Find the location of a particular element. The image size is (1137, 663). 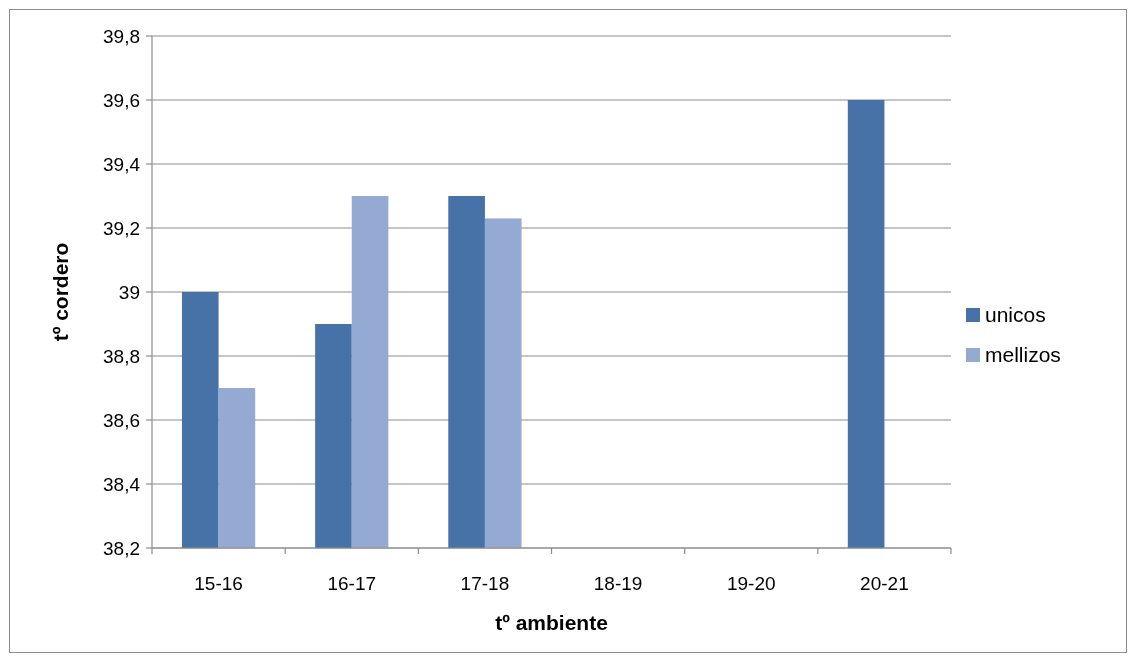

y-tick-label: 39 is located at coordinates (129, 292).